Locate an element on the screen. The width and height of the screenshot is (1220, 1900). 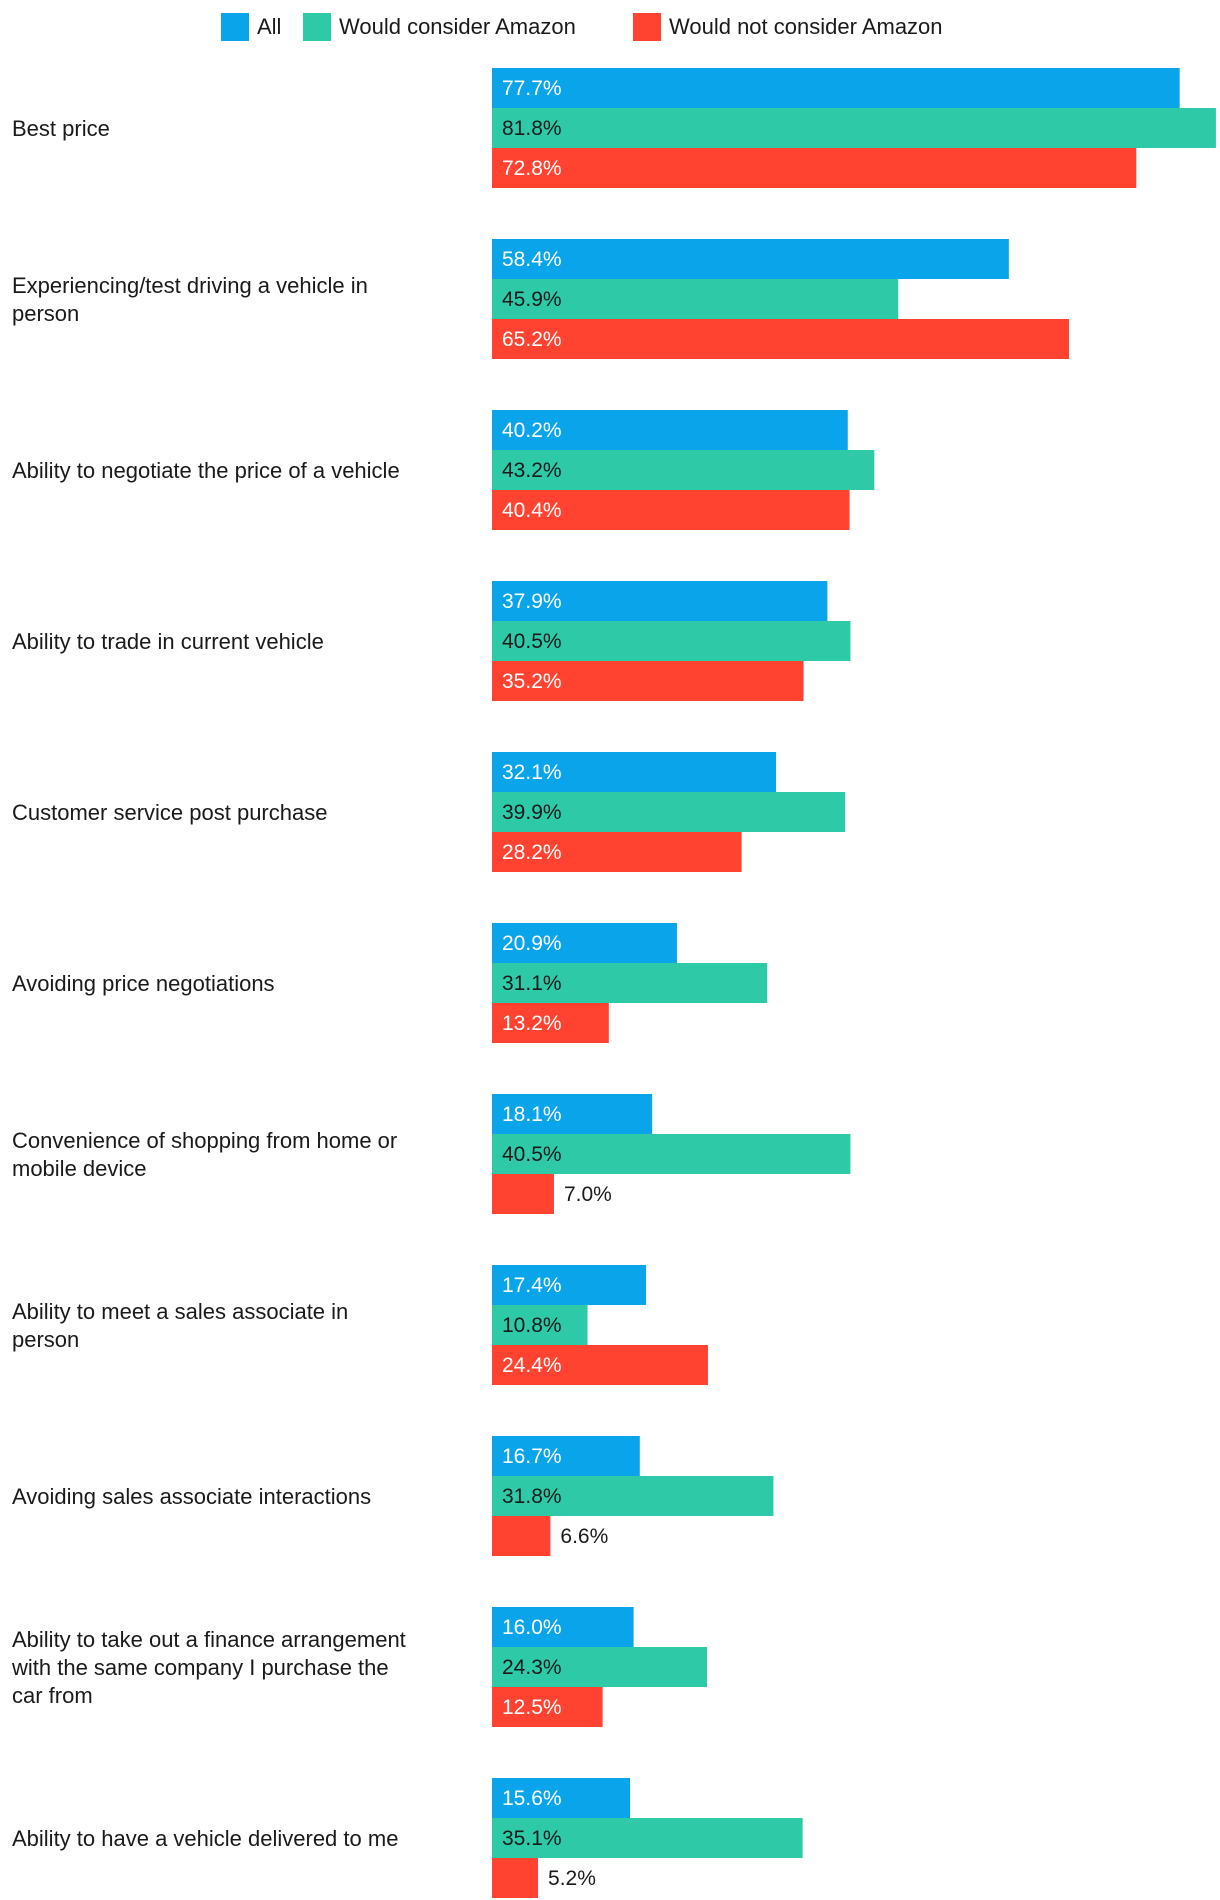
value-label-would-not-consider-amazon-10: 12.5% is located at coordinates (532, 1707).